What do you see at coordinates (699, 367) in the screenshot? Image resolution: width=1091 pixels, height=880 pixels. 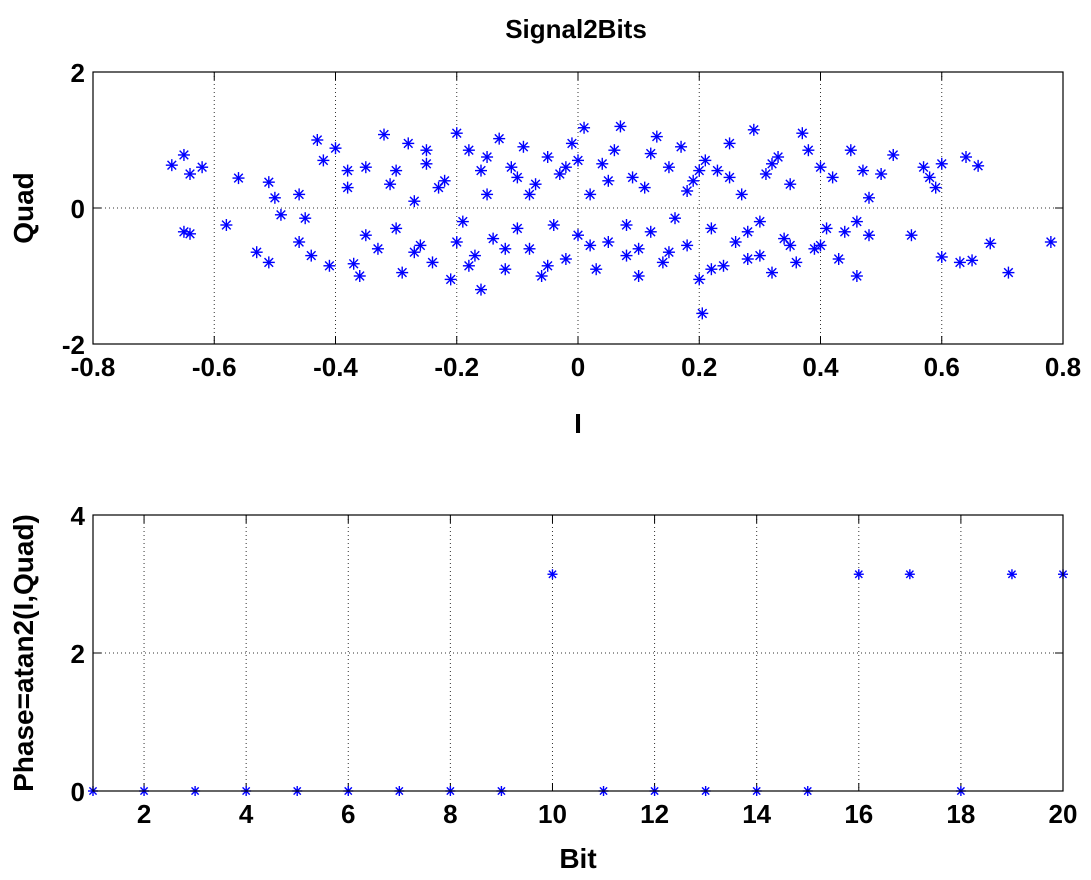 I see `x-tick-label: 0.2` at bounding box center [699, 367].